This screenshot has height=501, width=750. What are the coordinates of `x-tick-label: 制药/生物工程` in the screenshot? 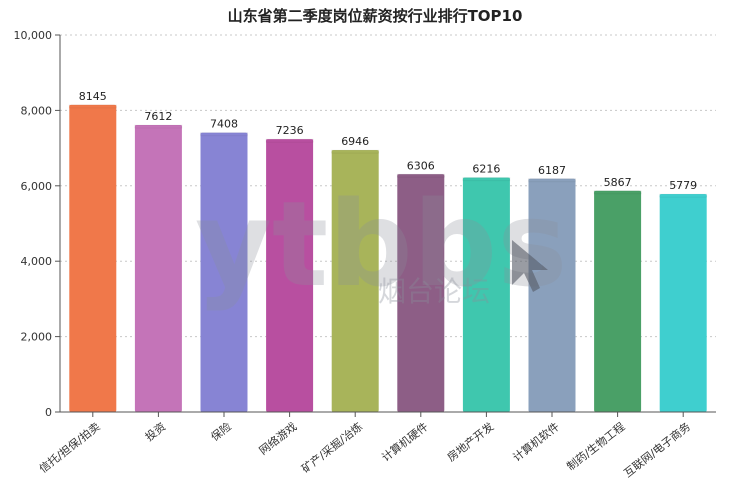 It's located at (596, 446).